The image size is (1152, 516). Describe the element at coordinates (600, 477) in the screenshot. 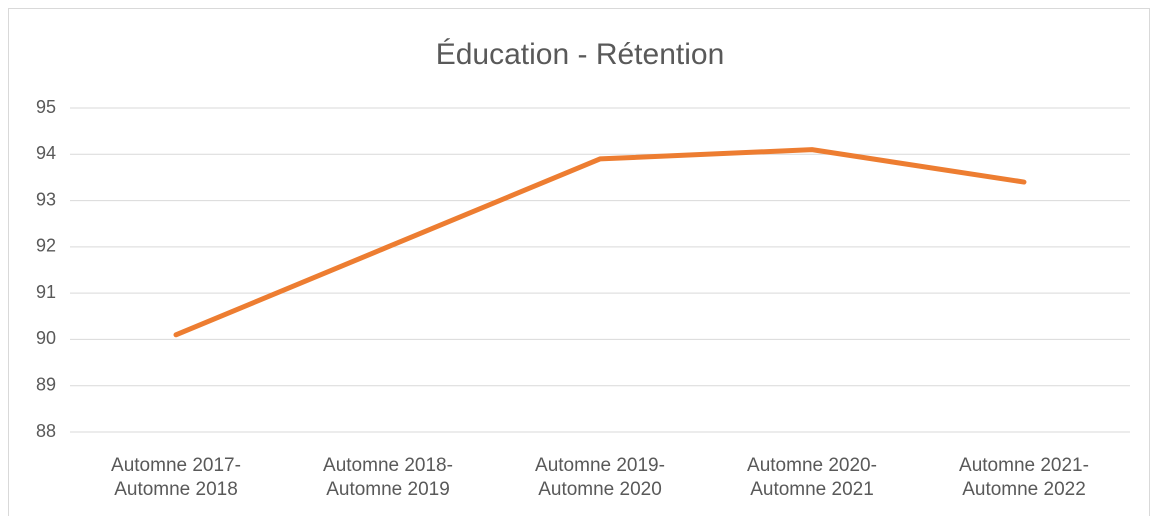

I see `x-tick-label: Automne 2019- Automne 2020` at that location.